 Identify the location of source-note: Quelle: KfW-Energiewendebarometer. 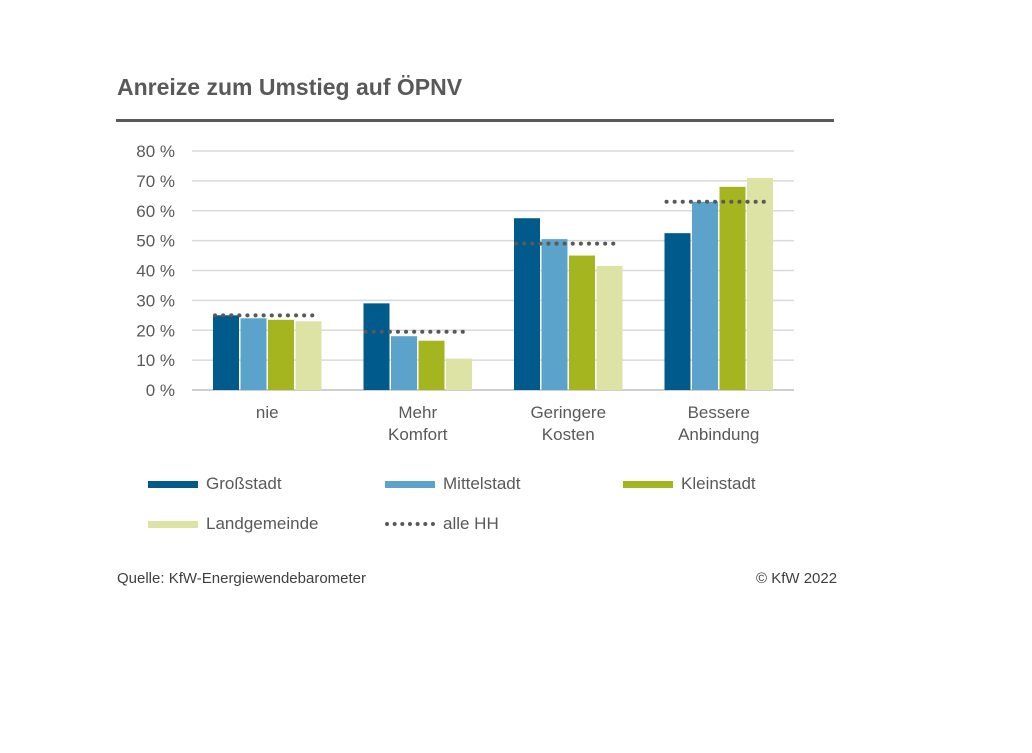
(242, 578).